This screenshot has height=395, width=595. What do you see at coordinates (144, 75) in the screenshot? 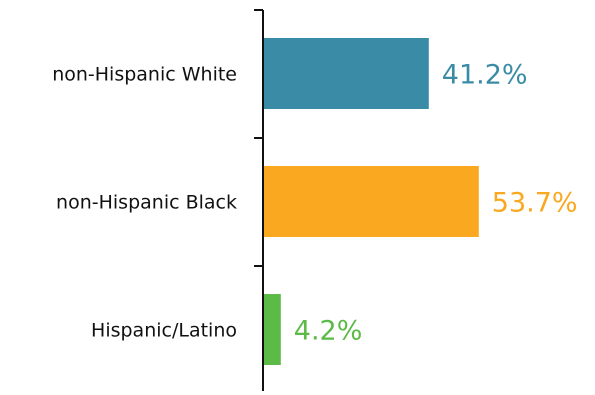
I see `category-label: non-Hispanic White` at bounding box center [144, 75].